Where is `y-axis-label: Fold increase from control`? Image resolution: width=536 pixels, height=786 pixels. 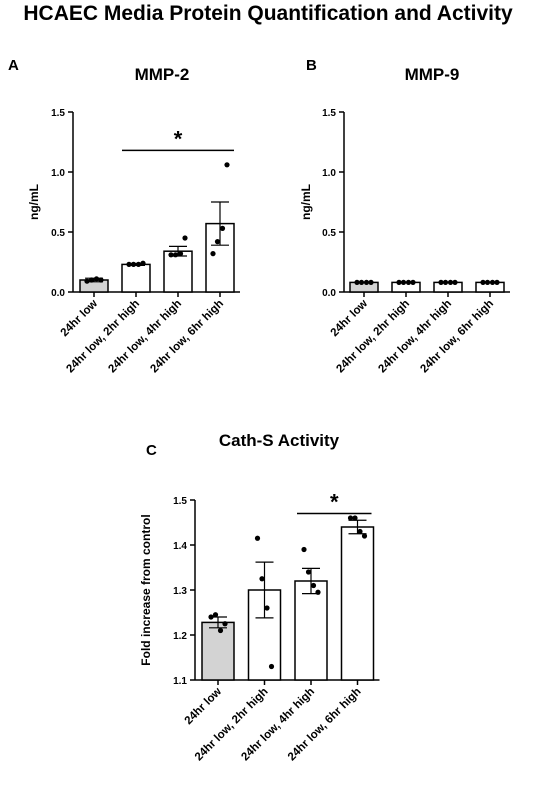
y-axis-label: Fold increase from control is located at coordinates (146, 589).